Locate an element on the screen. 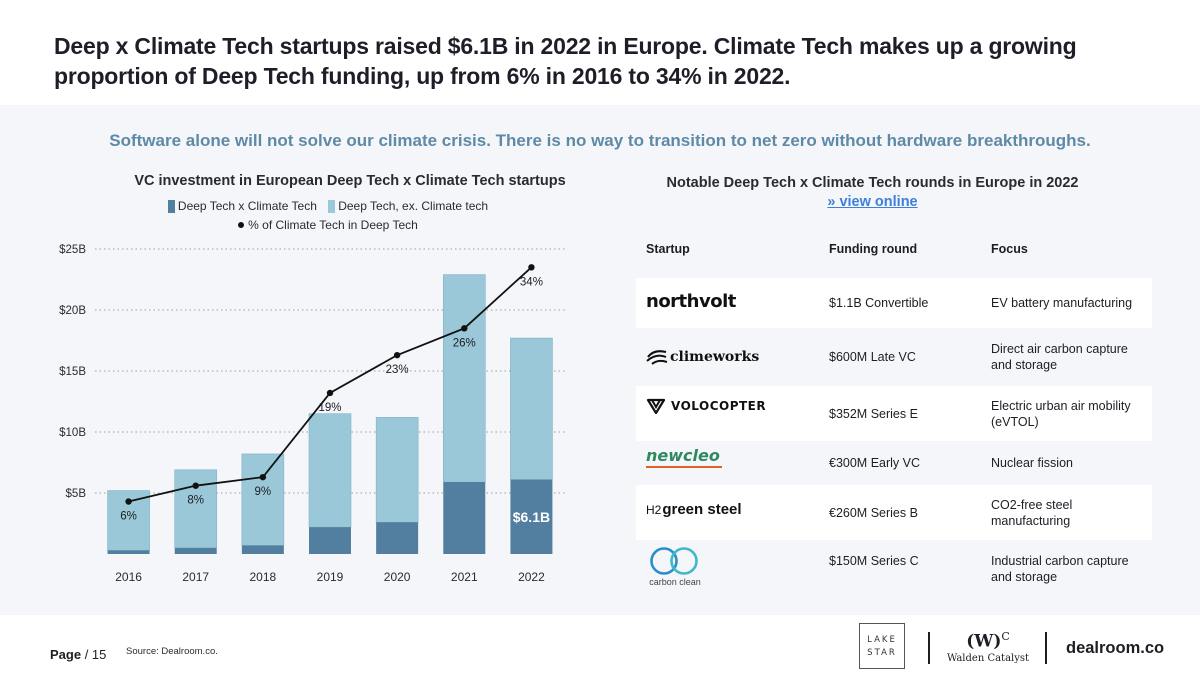  funding-round-cell: $600M Late VC is located at coordinates (872, 357).